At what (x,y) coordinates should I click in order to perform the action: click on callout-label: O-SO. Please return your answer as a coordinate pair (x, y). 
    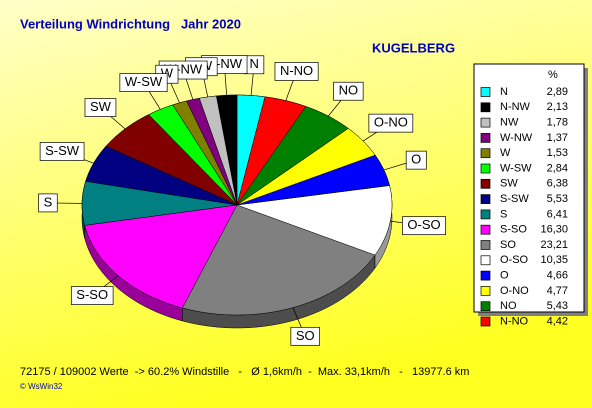
    Looking at the image, I should click on (423, 224).